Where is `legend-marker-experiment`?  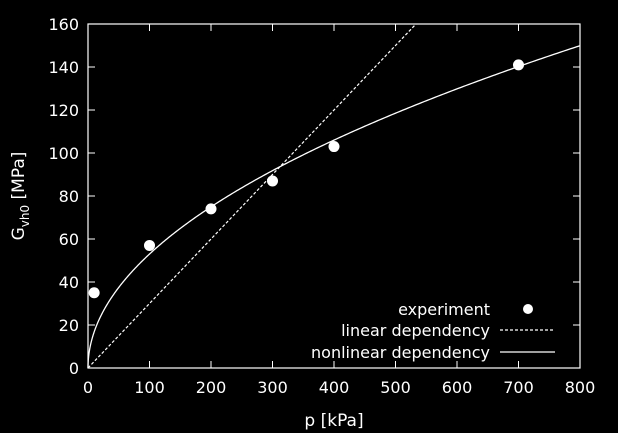 legend-marker-experiment is located at coordinates (528, 309).